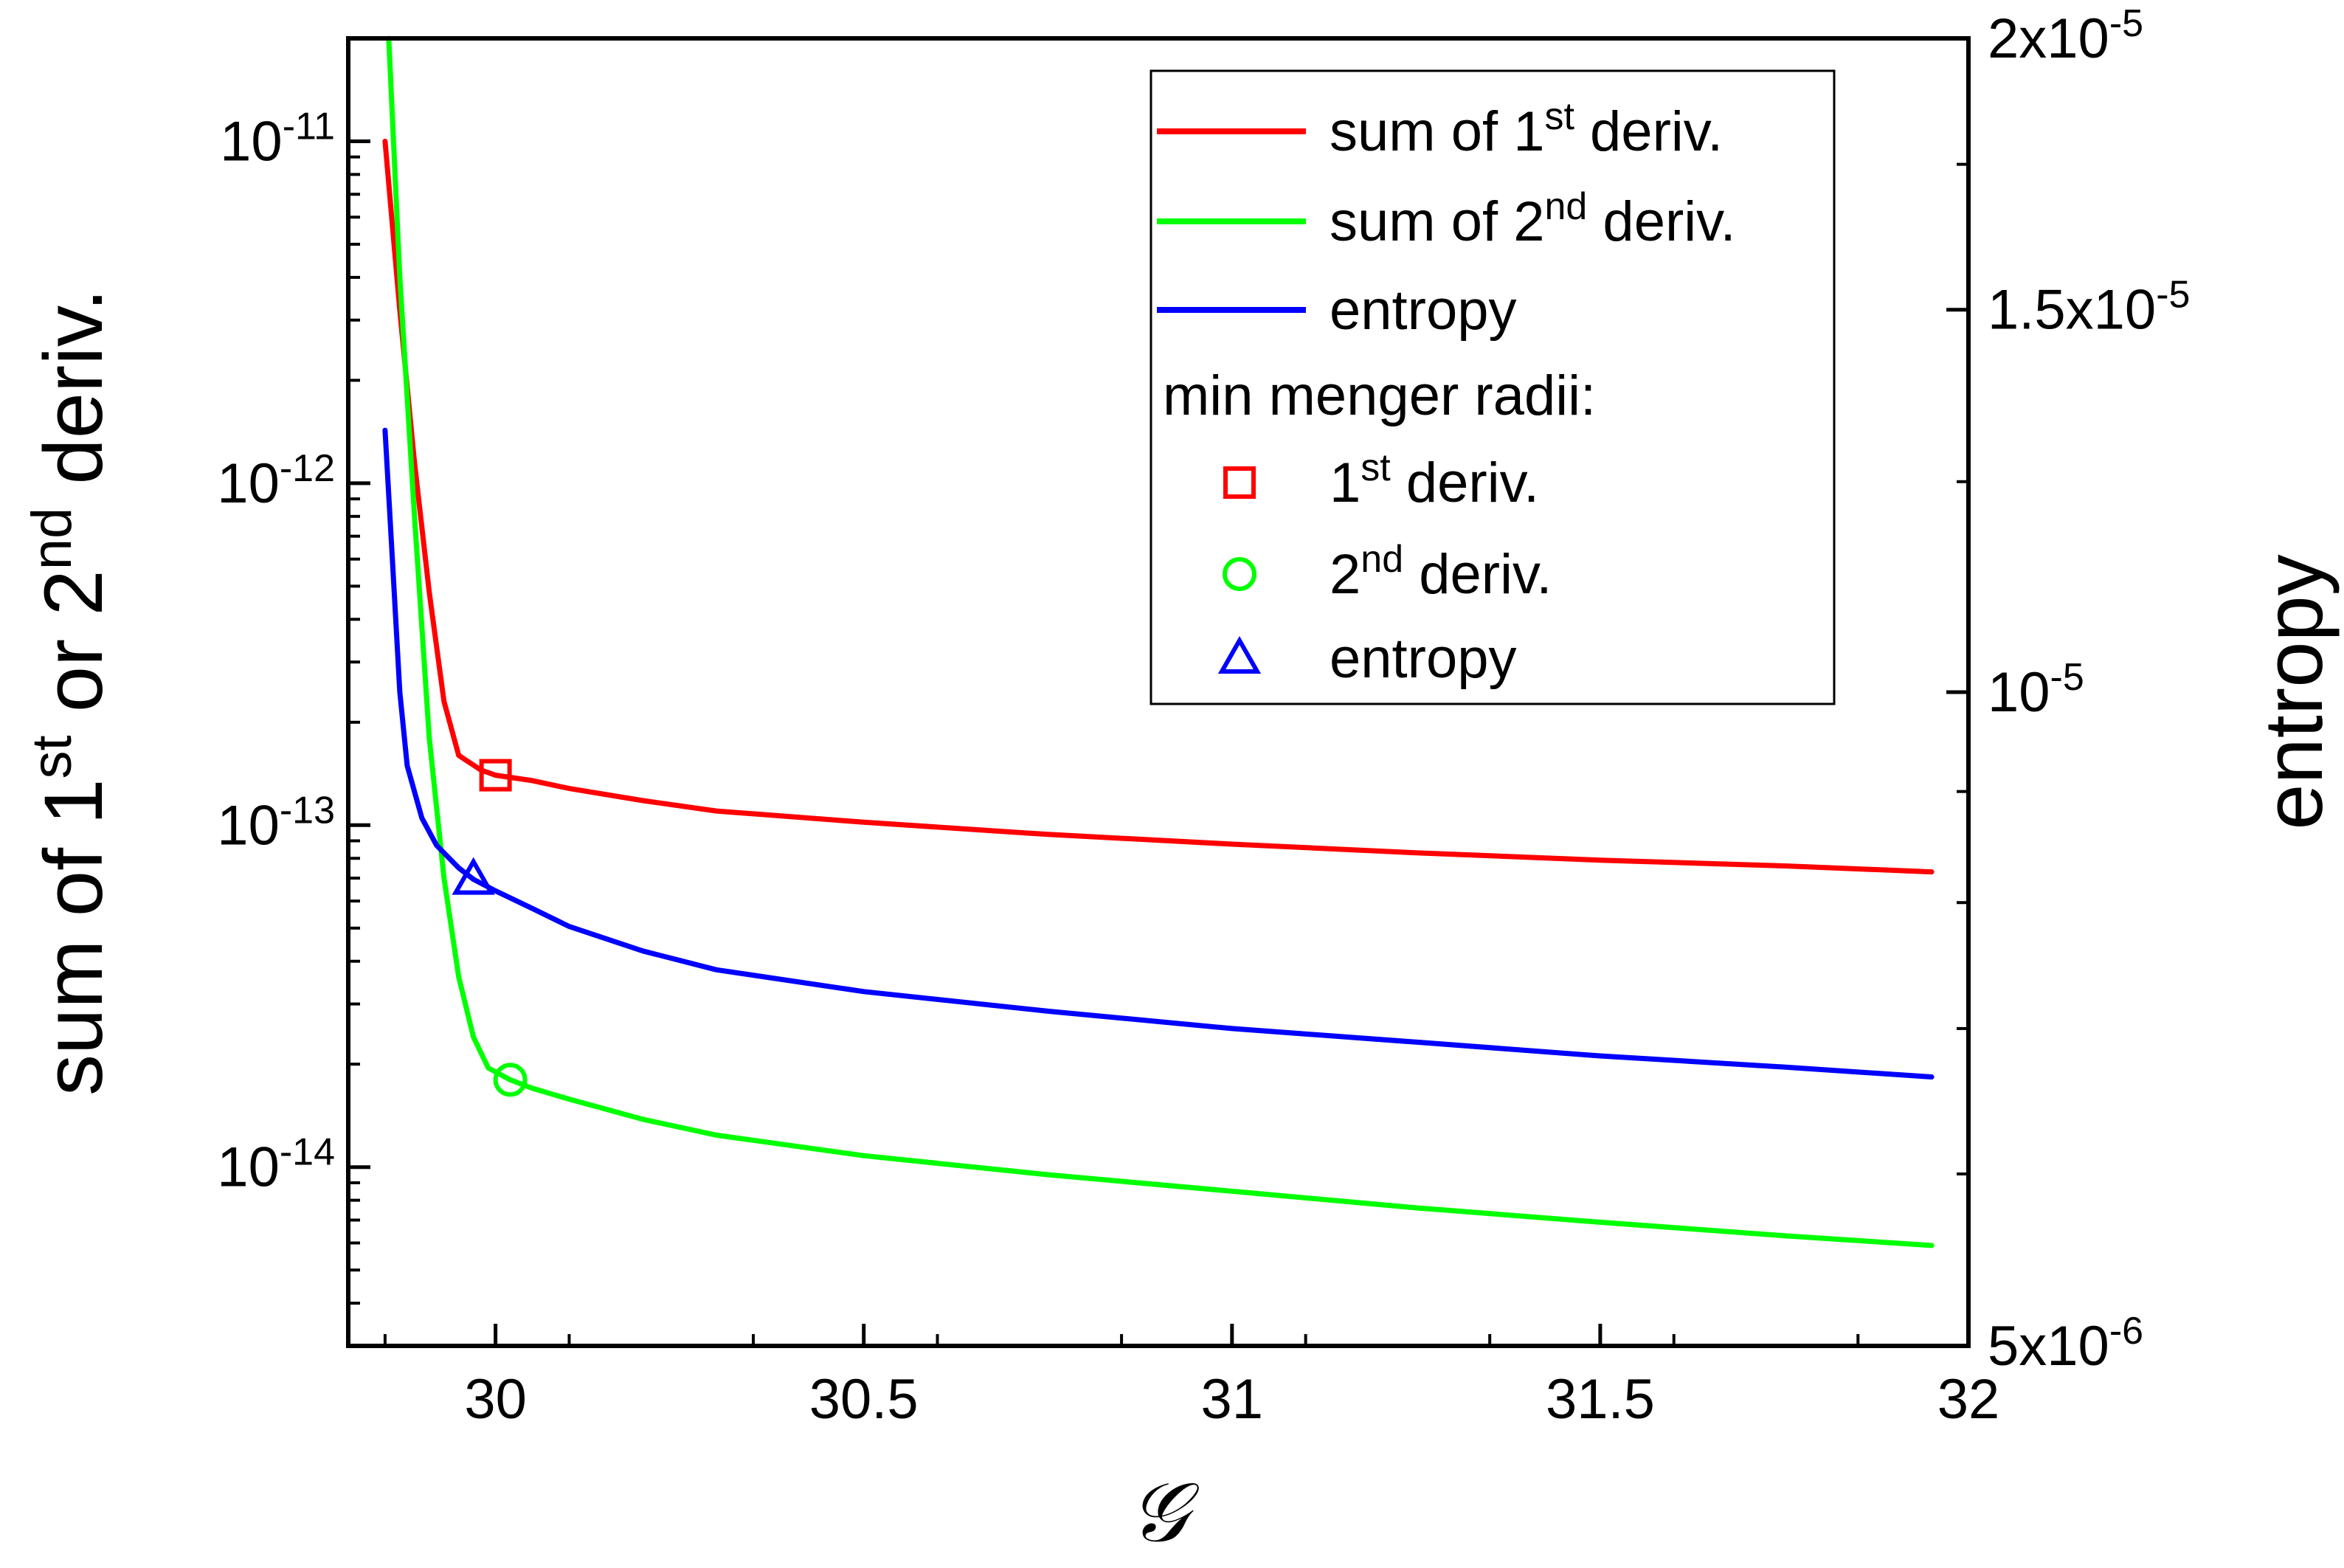  What do you see at coordinates (1423, 310) in the screenshot?
I see `legend-label: entropy` at bounding box center [1423, 310].